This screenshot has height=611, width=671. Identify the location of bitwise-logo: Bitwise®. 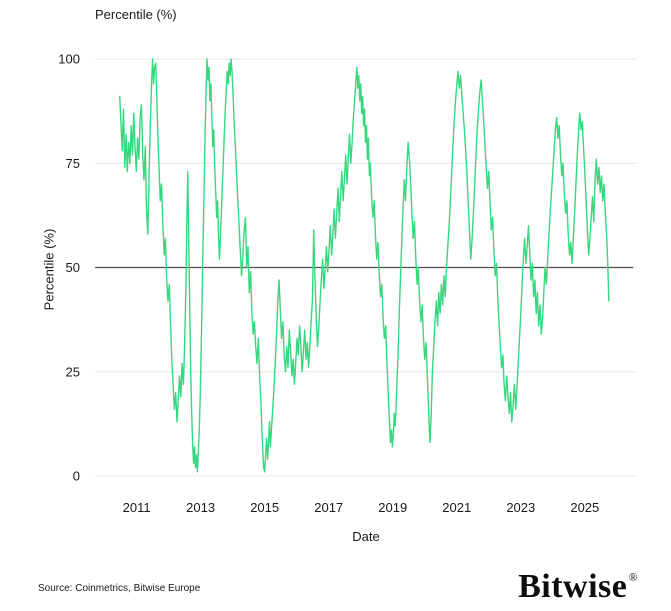
(578, 587).